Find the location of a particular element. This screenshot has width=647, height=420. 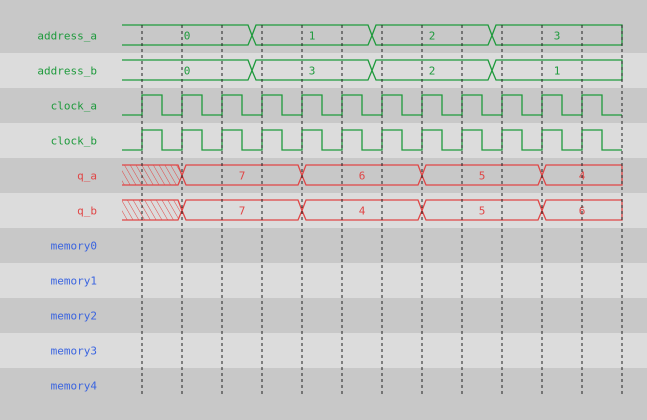

signal-label: memory1 is located at coordinates (74, 281).